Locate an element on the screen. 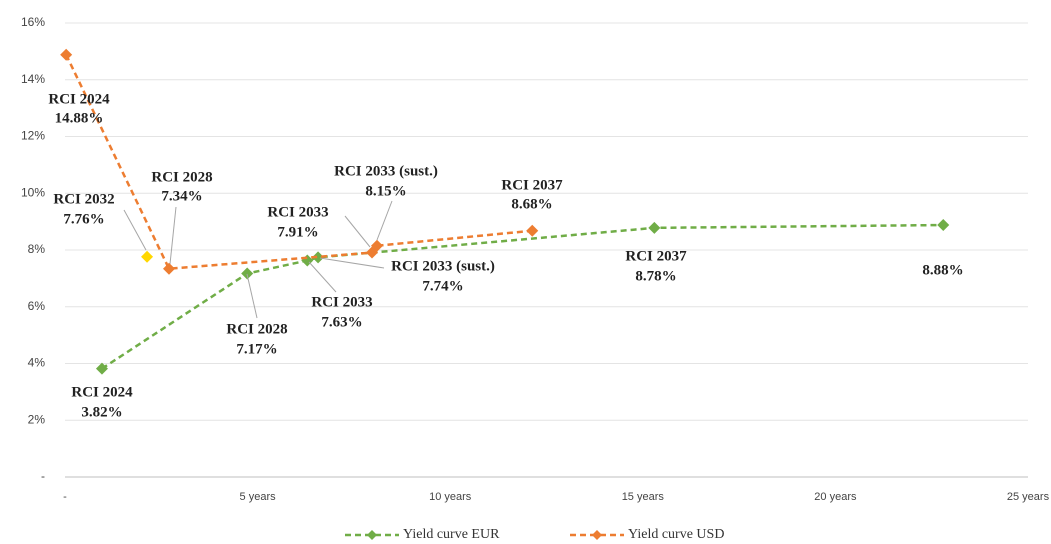 This screenshot has height=544, width=1051. data-label: 8.88% is located at coordinates (942, 270).